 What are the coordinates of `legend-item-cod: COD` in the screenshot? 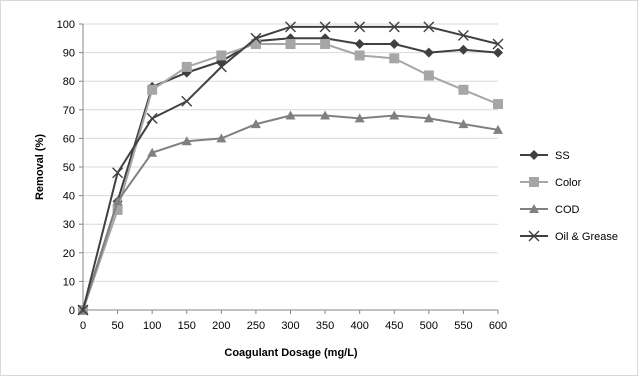 It's located at (550, 210).